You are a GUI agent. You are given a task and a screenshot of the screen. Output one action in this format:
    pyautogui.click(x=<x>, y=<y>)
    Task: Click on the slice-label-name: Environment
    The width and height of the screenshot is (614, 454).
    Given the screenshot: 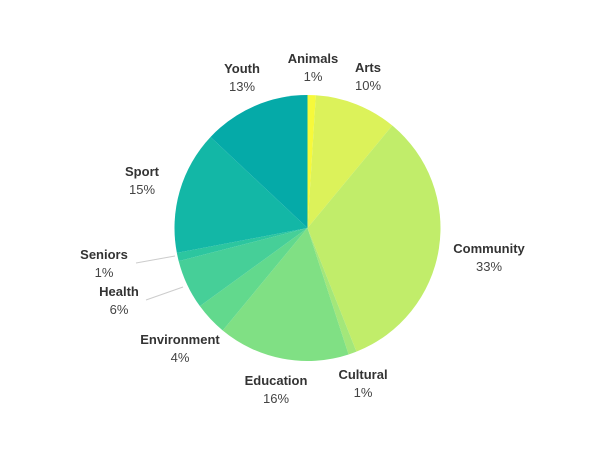 What is the action you would take?
    pyautogui.click(x=180, y=339)
    